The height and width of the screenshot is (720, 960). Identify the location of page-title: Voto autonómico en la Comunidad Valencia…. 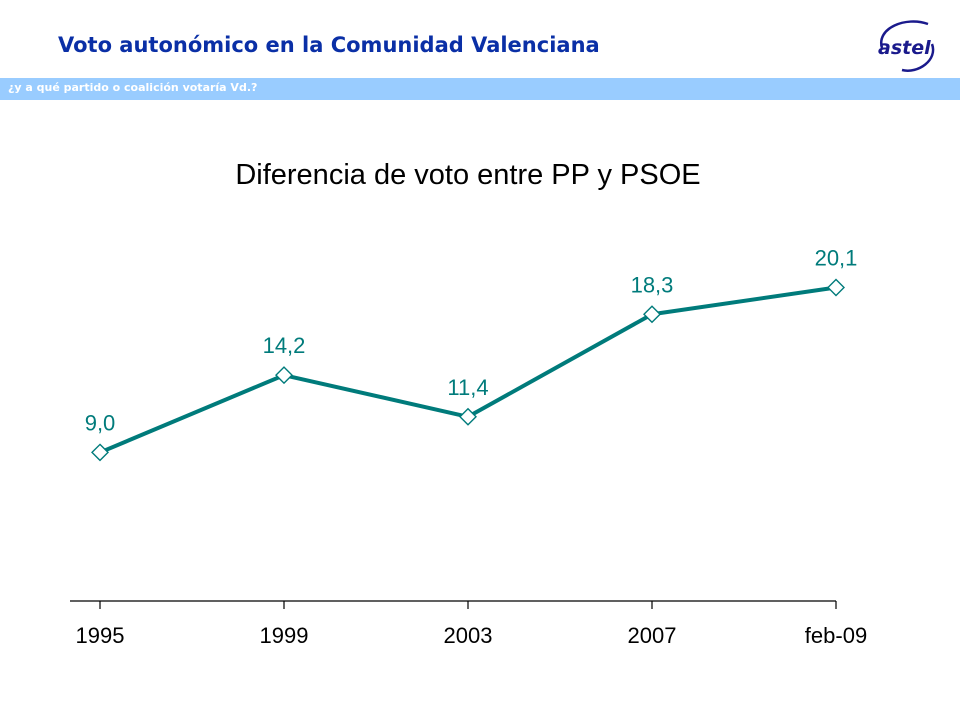
(329, 45).